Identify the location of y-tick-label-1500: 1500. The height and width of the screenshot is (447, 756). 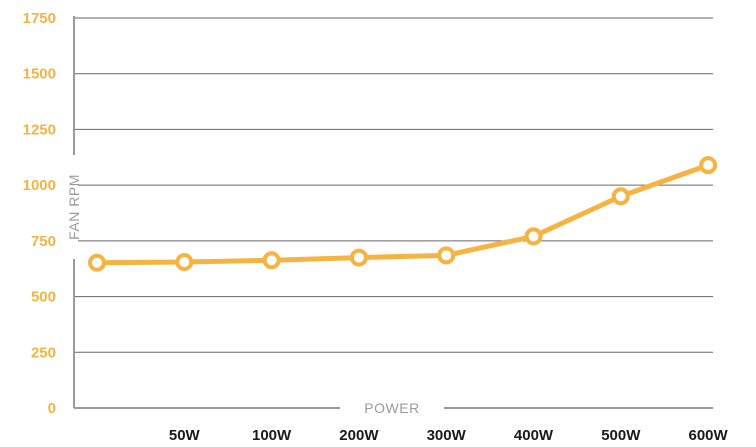
(39, 74).